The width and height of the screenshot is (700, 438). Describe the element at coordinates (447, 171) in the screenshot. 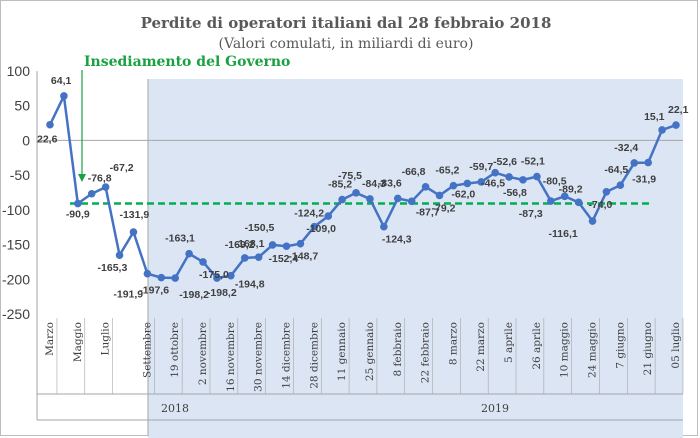

I see `data-label: -65,2` at that location.